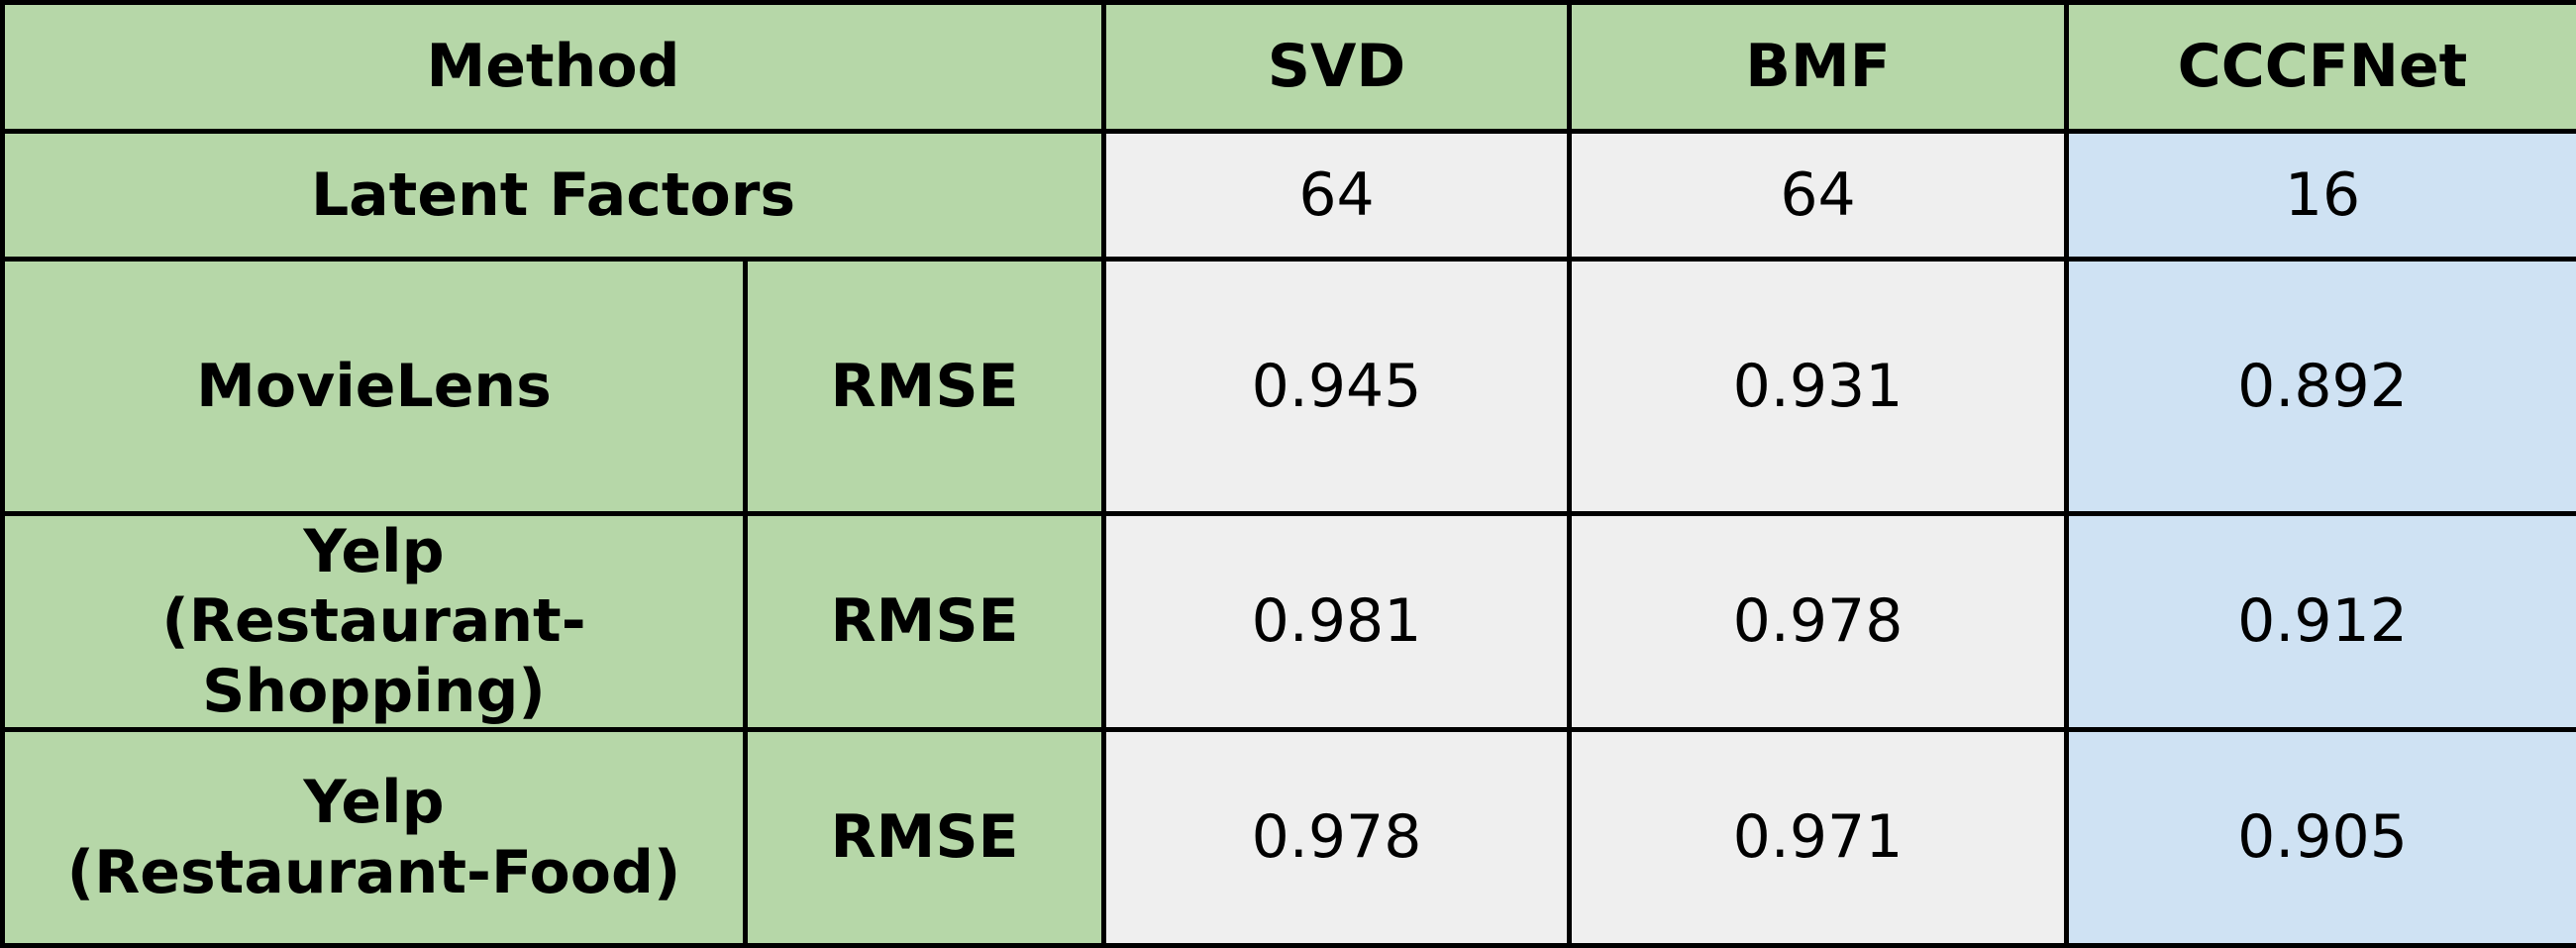 The width and height of the screenshot is (2576, 948). I want to click on latent-factors-bmf: 64, so click(1818, 195).